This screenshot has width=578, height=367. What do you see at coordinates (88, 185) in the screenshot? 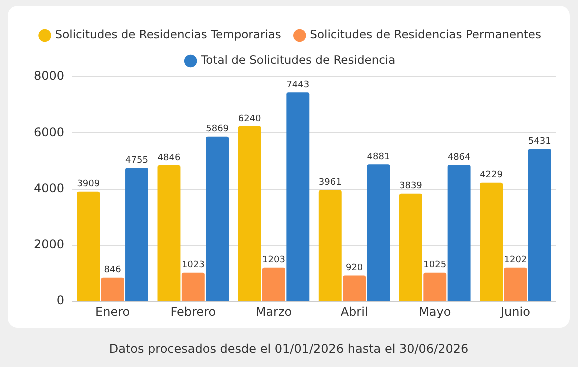
I see `data-label: 3909` at bounding box center [88, 185].